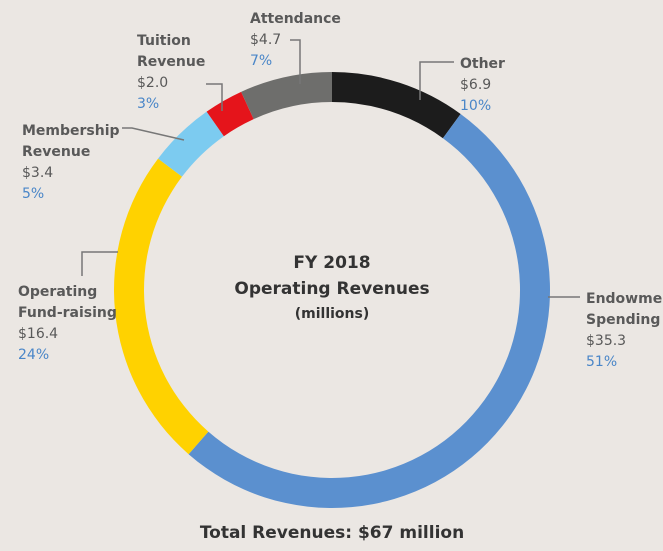 This screenshot has height=551, width=663. What do you see at coordinates (148, 104) in the screenshot?
I see `percent-label: 3%` at bounding box center [148, 104].